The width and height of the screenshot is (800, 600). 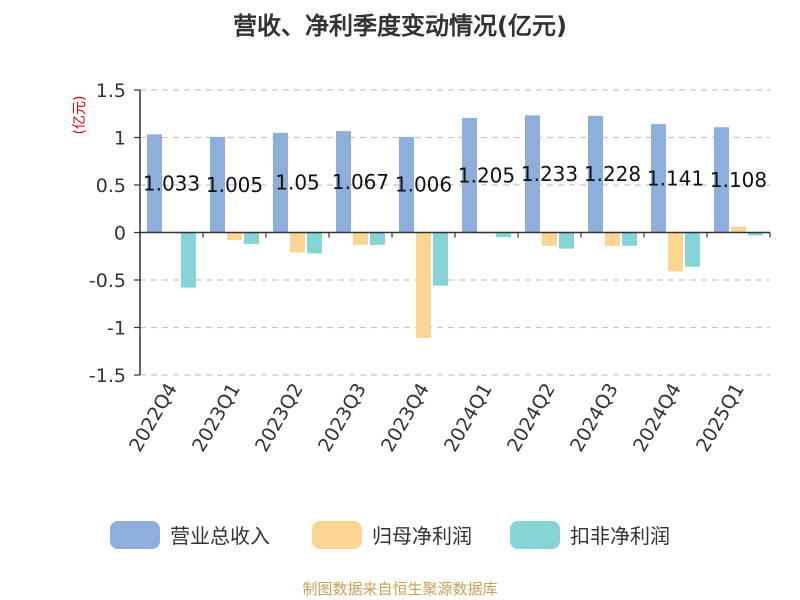 I want to click on y-tick-label: 1.5, so click(x=111, y=91).